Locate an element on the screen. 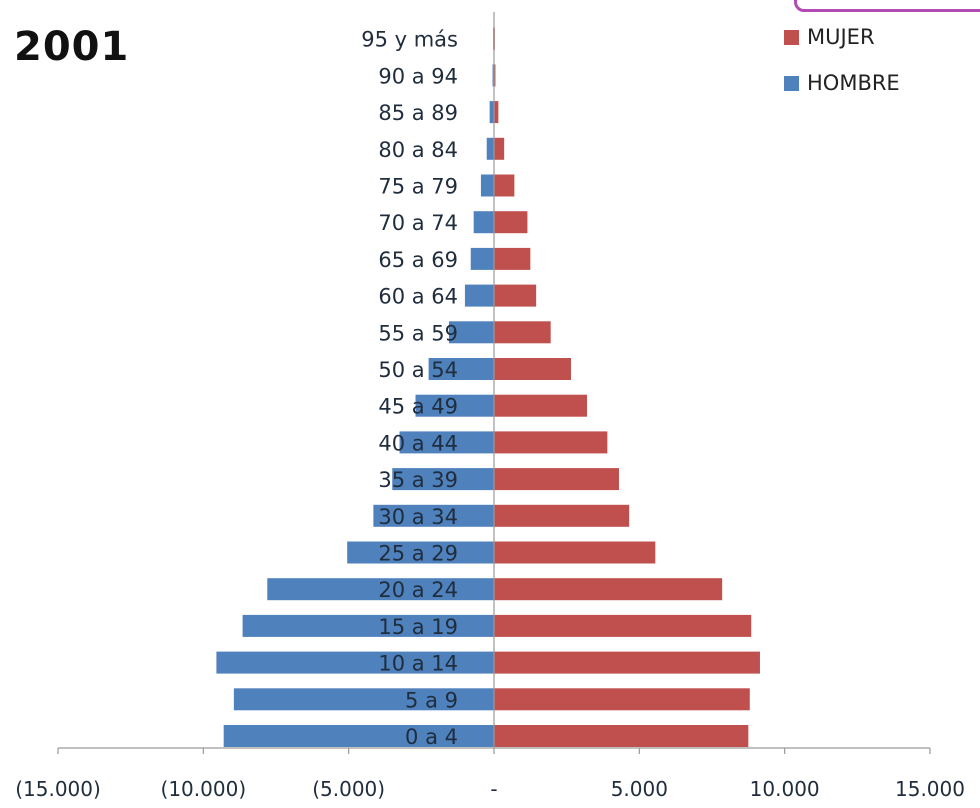 Image resolution: width=980 pixels, height=808 pixels. category-label: 25 a 29 is located at coordinates (418, 554).